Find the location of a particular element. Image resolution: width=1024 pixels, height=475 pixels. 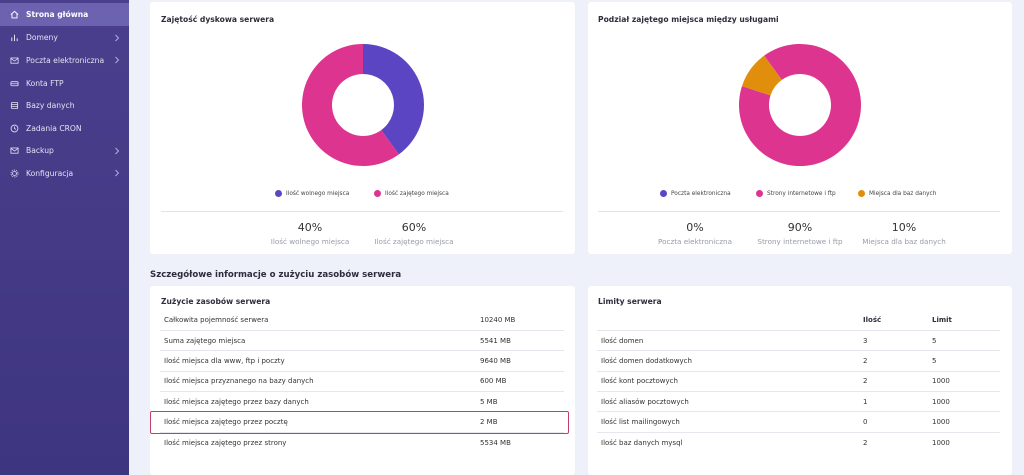

row-name: Ilość miejsca dla www, ftp i poczty is located at coordinates (318, 361).